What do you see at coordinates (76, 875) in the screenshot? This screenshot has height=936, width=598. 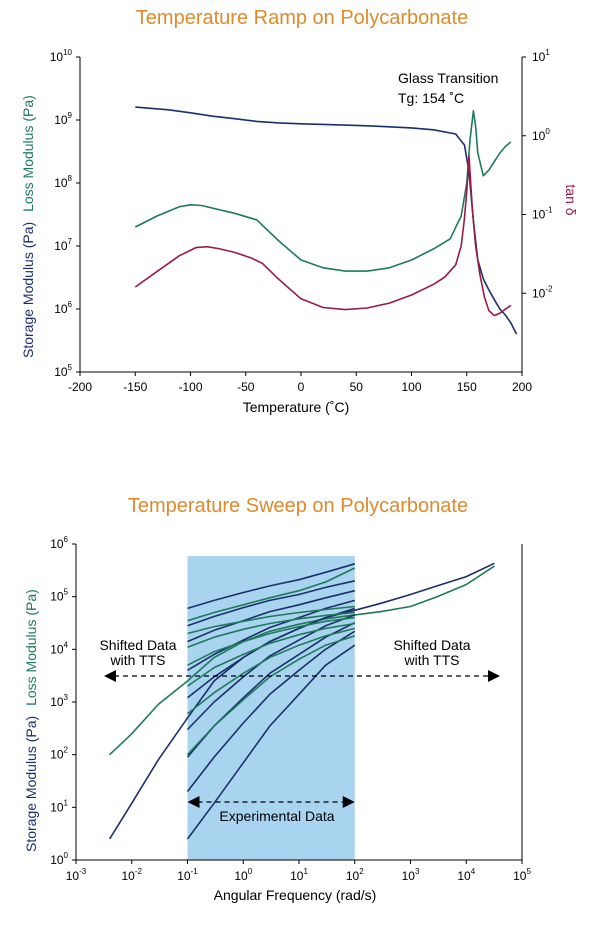 I see `chart2-x-tick-label: 10-3` at bounding box center [76, 875].